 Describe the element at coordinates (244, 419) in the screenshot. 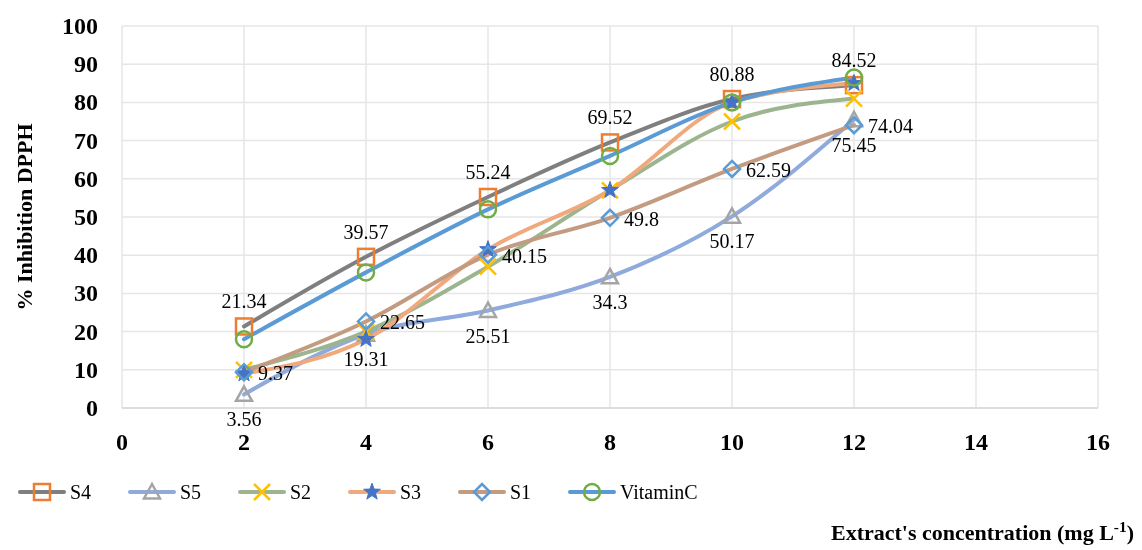

I see `data-label: 3.56` at that location.